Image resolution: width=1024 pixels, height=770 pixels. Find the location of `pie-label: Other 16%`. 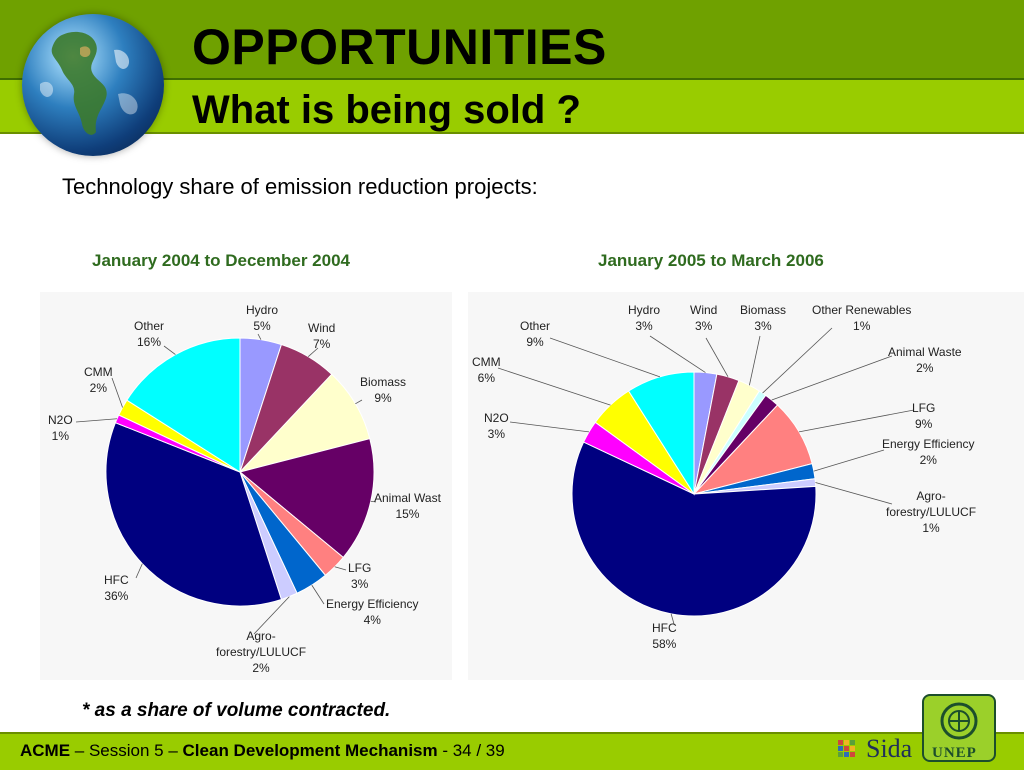

pie-label: Other 16% is located at coordinates (149, 334).